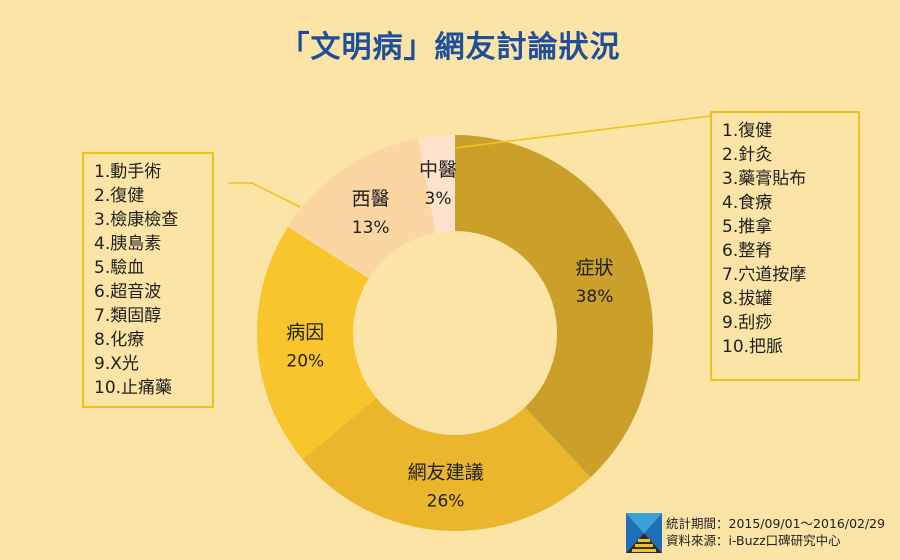 The image size is (900, 560). What do you see at coordinates (305, 332) in the screenshot?
I see `slice-label: 病因` at bounding box center [305, 332].